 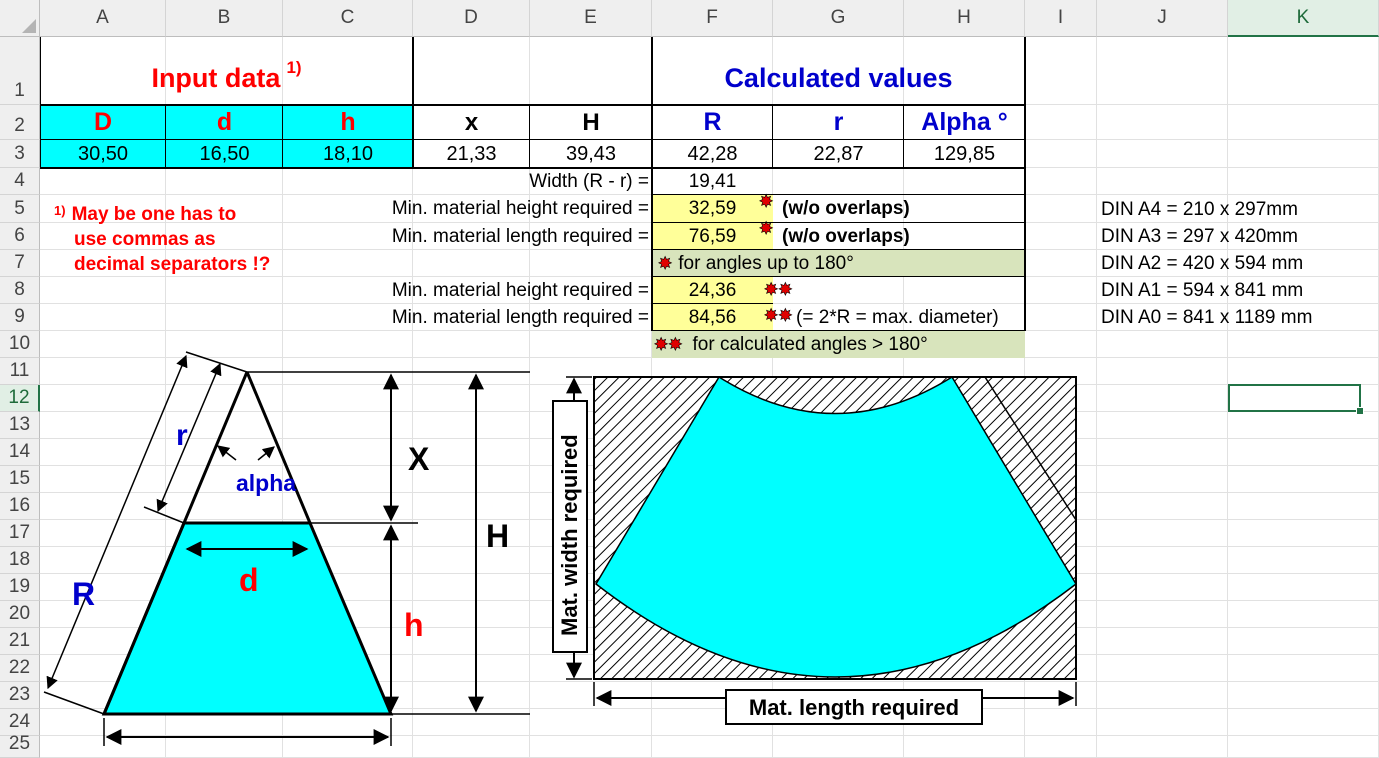 I want to click on row-header-2: 2, so click(x=20, y=122).